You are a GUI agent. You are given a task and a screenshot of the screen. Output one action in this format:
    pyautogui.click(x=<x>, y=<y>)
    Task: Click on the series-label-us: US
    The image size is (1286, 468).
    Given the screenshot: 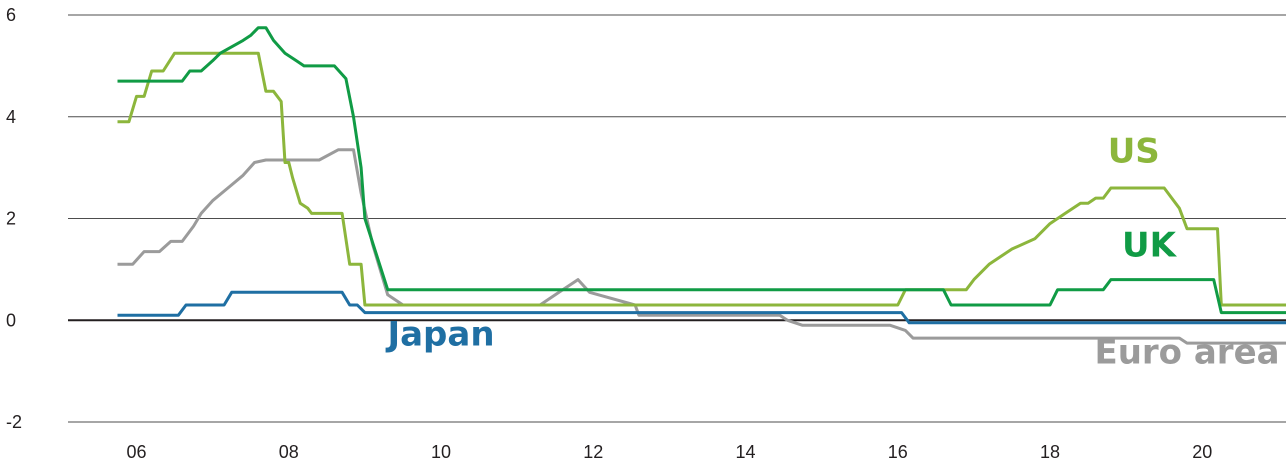 What is the action you would take?
    pyautogui.click(x=1134, y=152)
    